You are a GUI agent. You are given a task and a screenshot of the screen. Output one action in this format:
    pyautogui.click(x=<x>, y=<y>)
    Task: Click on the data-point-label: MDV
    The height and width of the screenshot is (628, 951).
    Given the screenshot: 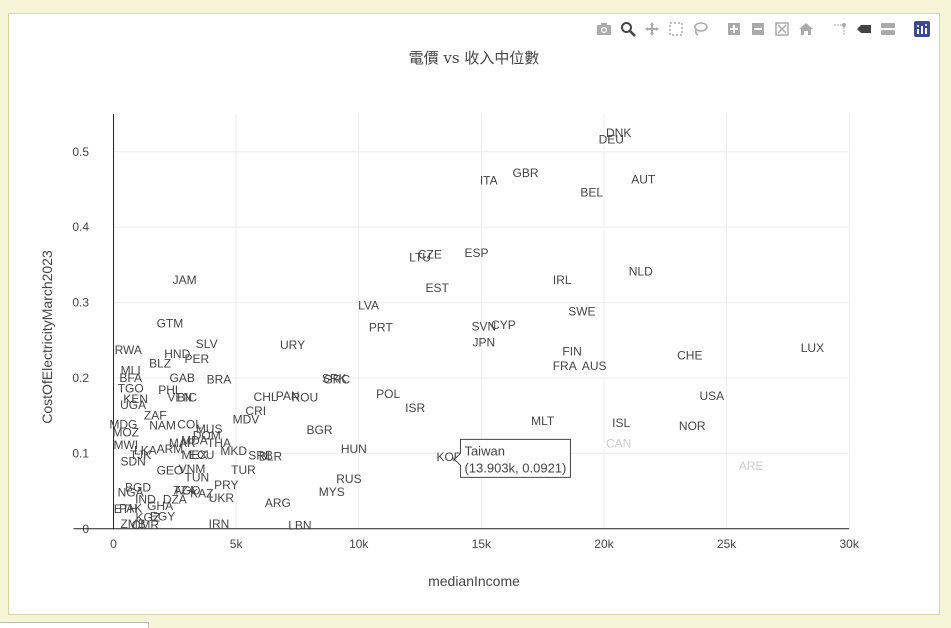 What is the action you would take?
    pyautogui.click(x=246, y=419)
    